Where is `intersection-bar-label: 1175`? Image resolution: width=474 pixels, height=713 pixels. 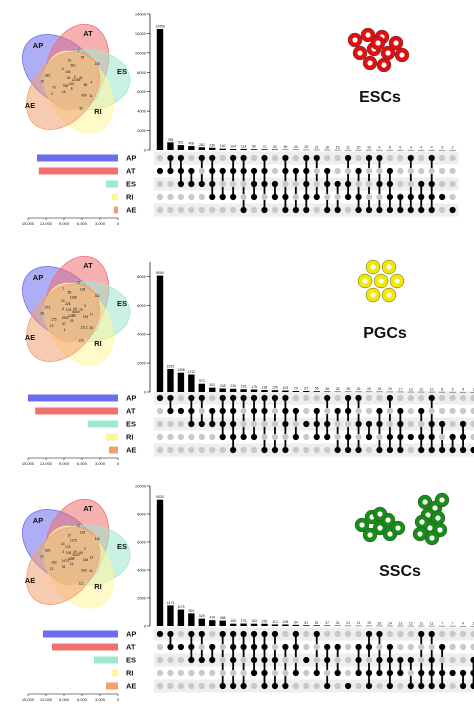
intersection-bar-label: 1175 is located at coordinates (180, 607).